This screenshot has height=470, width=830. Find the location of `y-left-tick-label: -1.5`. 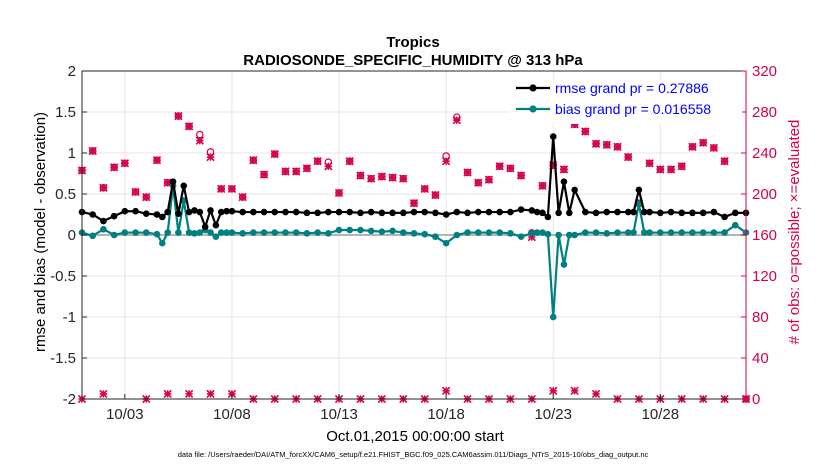

y-left-tick-label: -1.5 is located at coordinates (63, 358).